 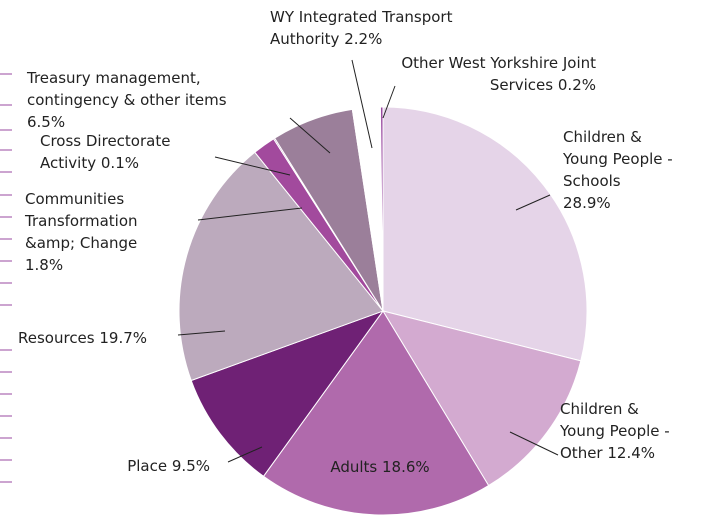 I want to click on slice-label: Cross Directorate Activity 0.1%, so click(x=110, y=152).